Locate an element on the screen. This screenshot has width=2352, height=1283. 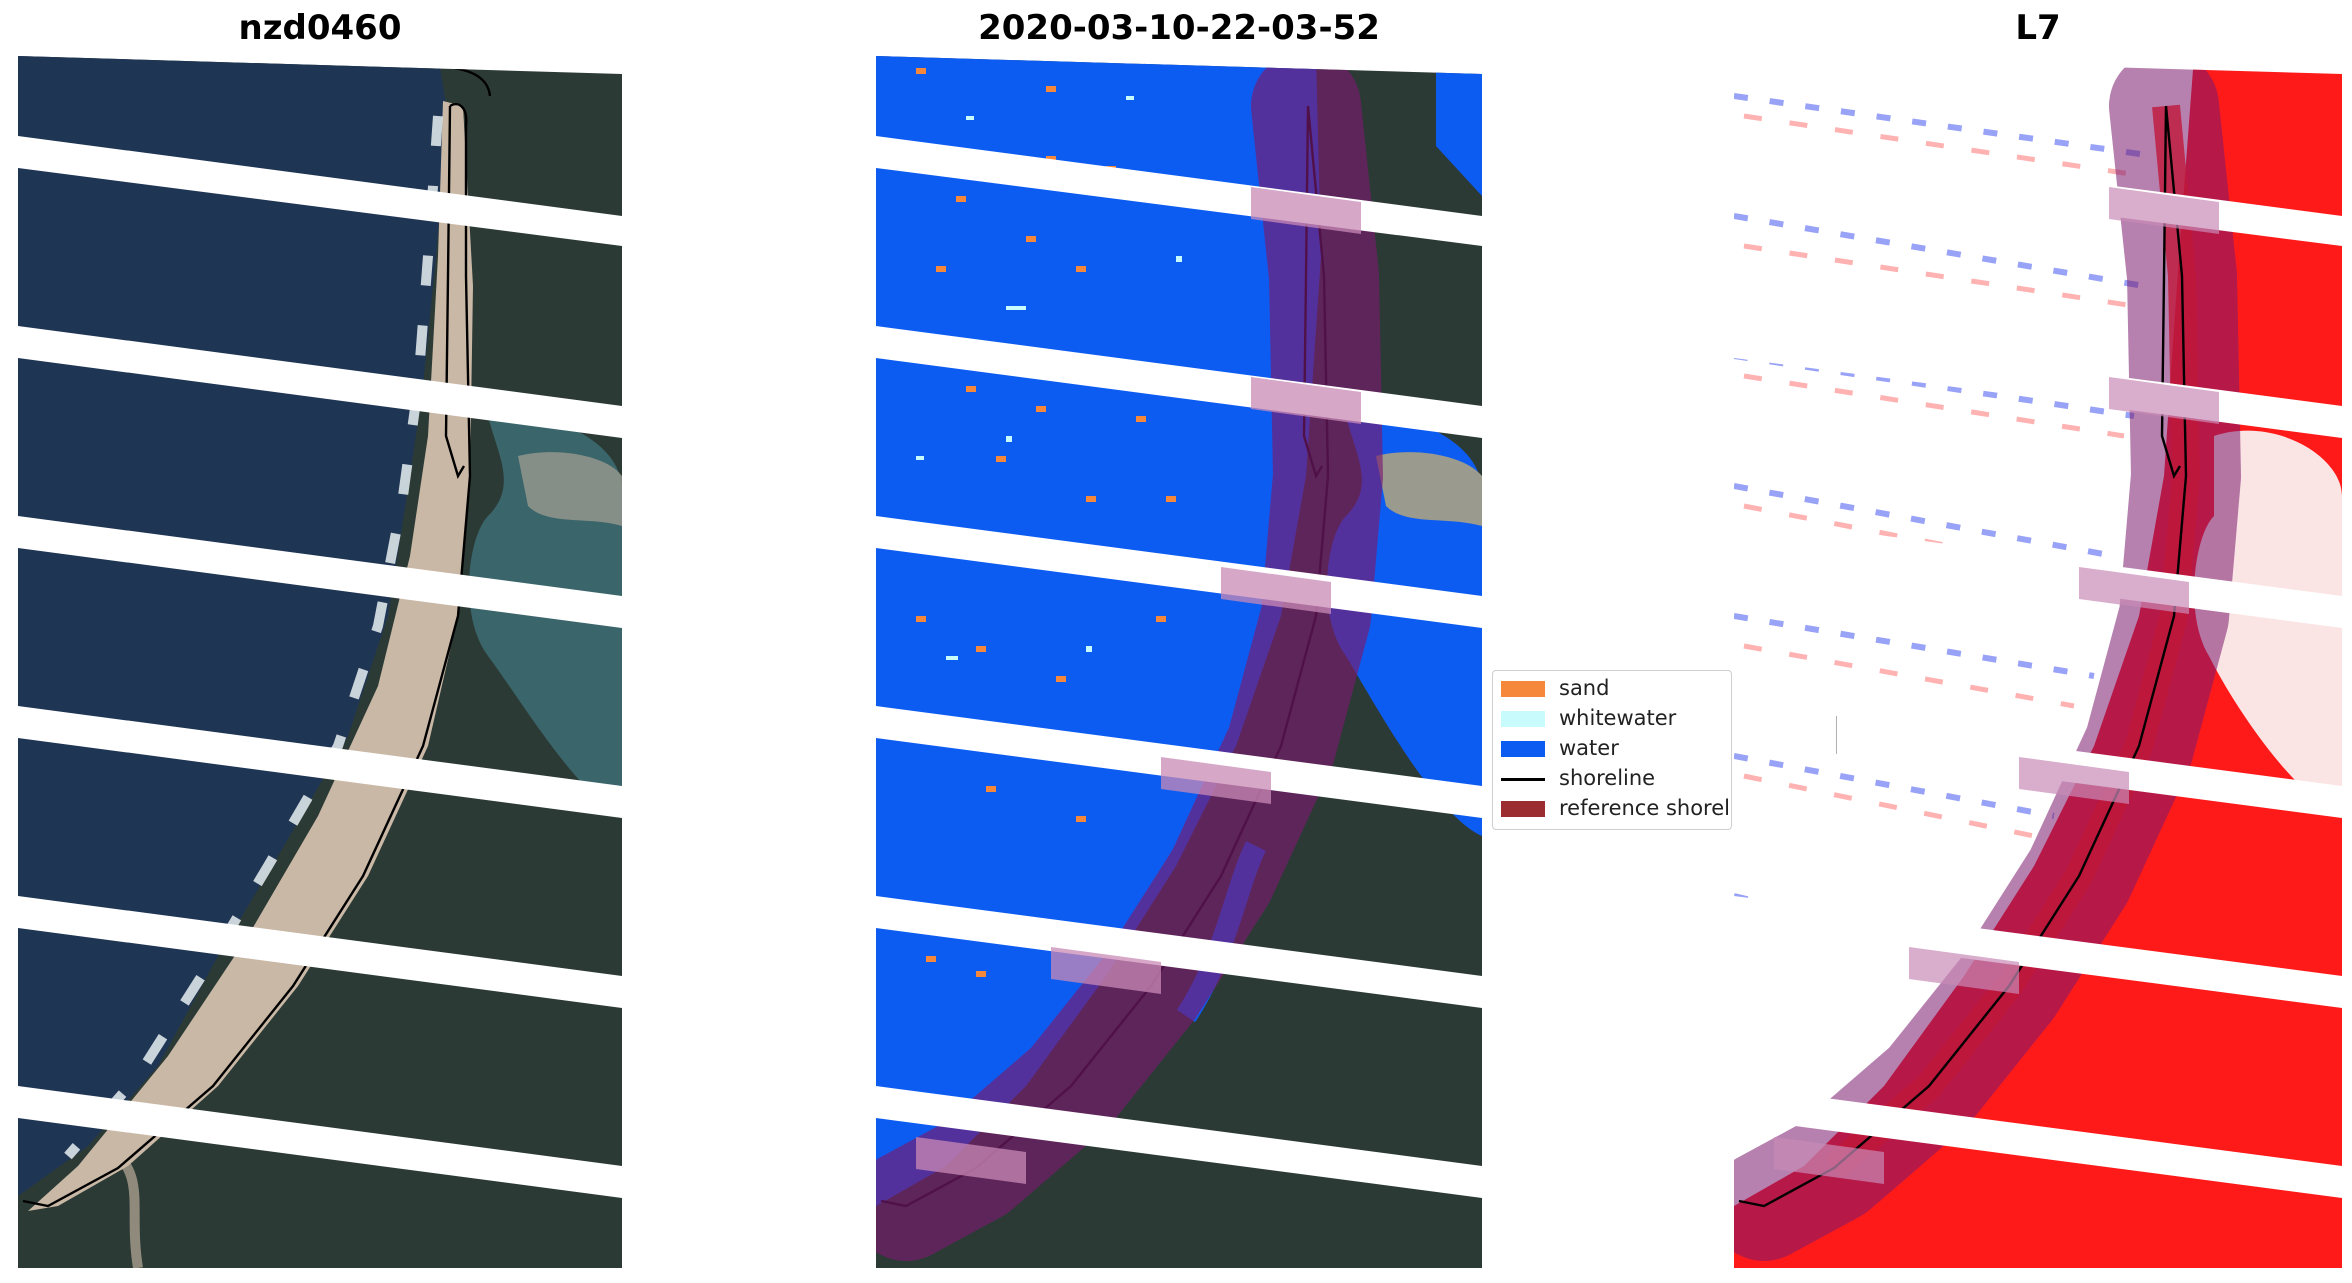
legend-label: water is located at coordinates (1589, 748).